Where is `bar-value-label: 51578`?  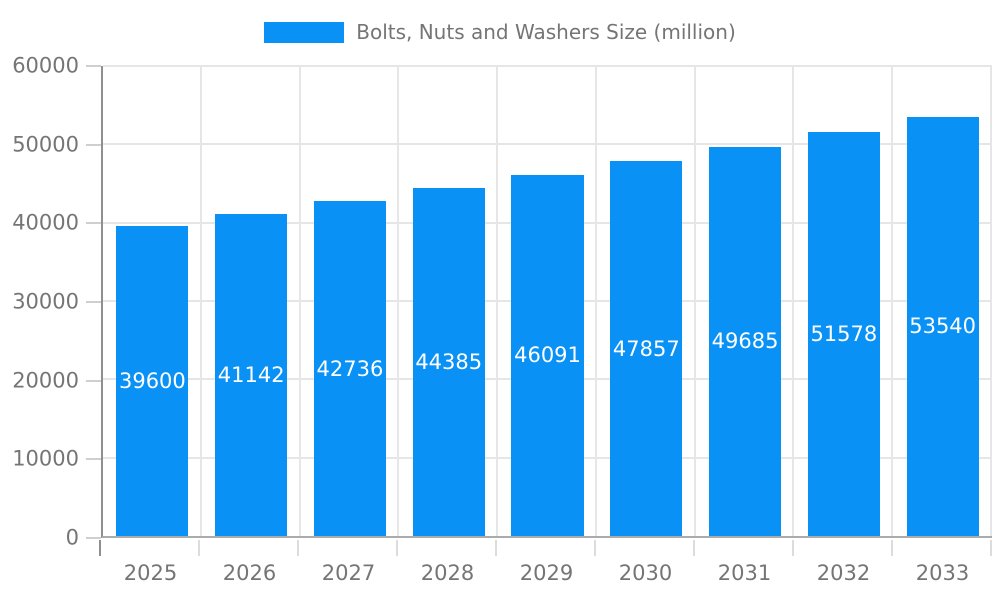
bar-value-label: 51578 is located at coordinates (844, 333).